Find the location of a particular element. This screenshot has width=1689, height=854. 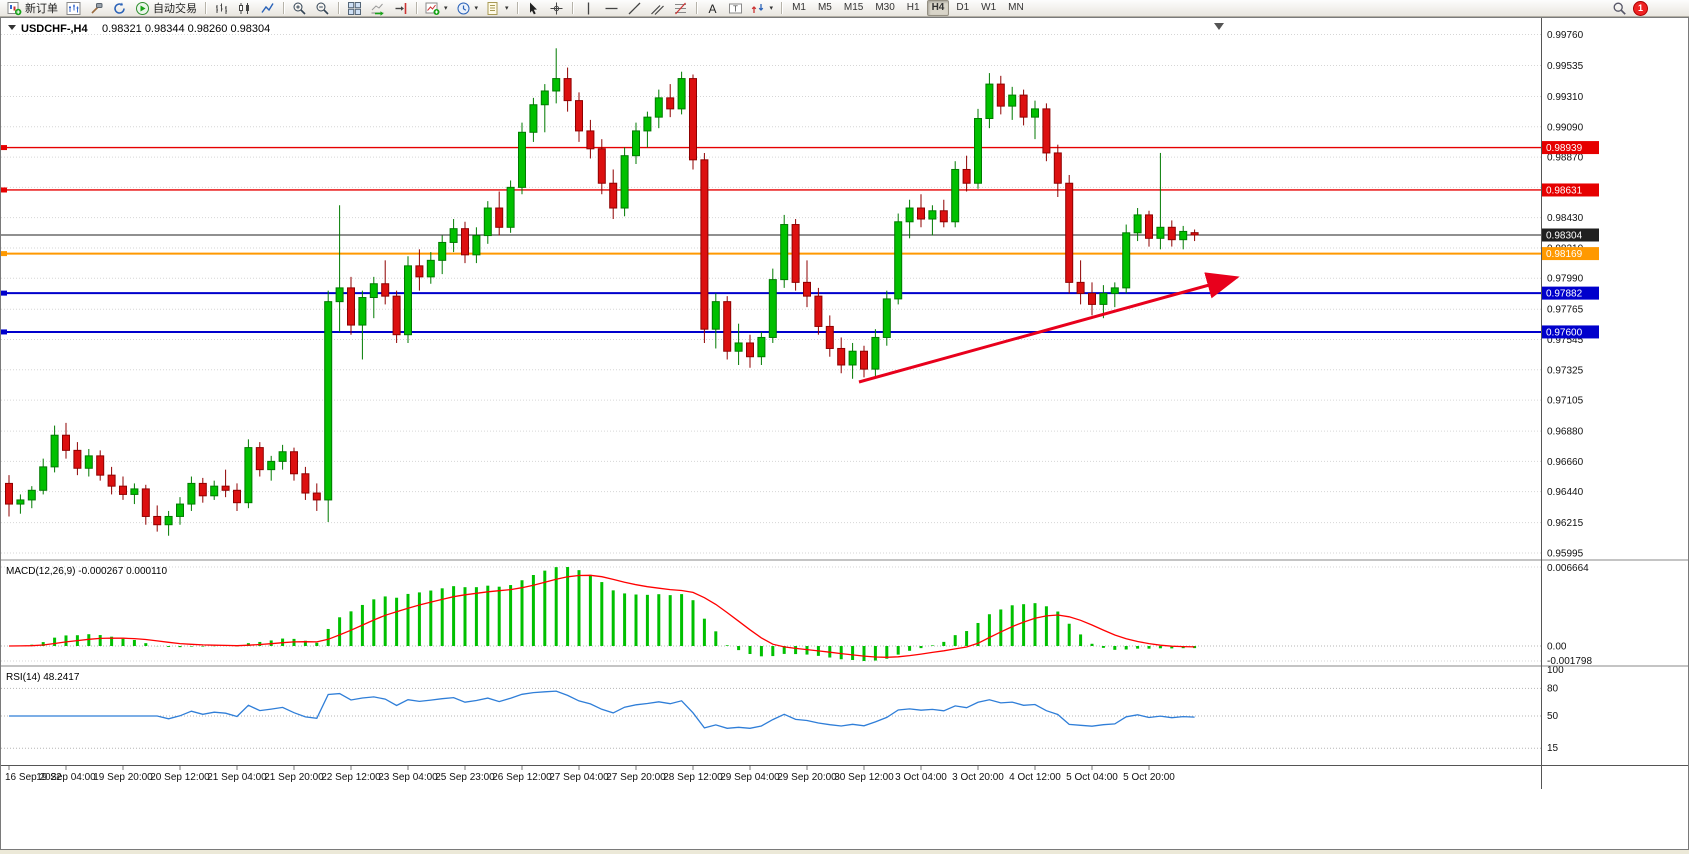

text-label-tool-button: T is located at coordinates (735, 8).